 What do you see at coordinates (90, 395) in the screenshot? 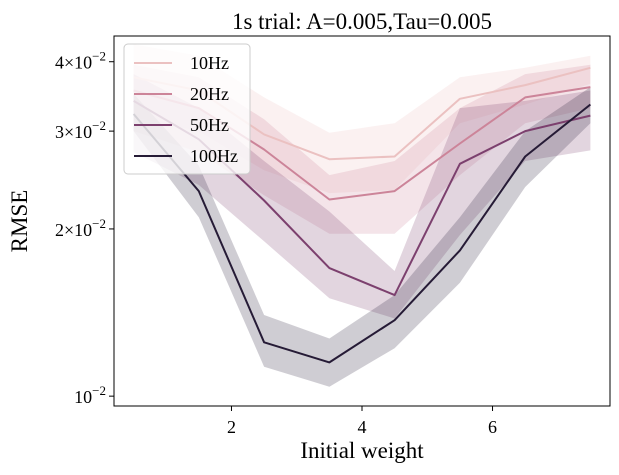
I see `y-tick-label: 10−2` at bounding box center [90, 395].